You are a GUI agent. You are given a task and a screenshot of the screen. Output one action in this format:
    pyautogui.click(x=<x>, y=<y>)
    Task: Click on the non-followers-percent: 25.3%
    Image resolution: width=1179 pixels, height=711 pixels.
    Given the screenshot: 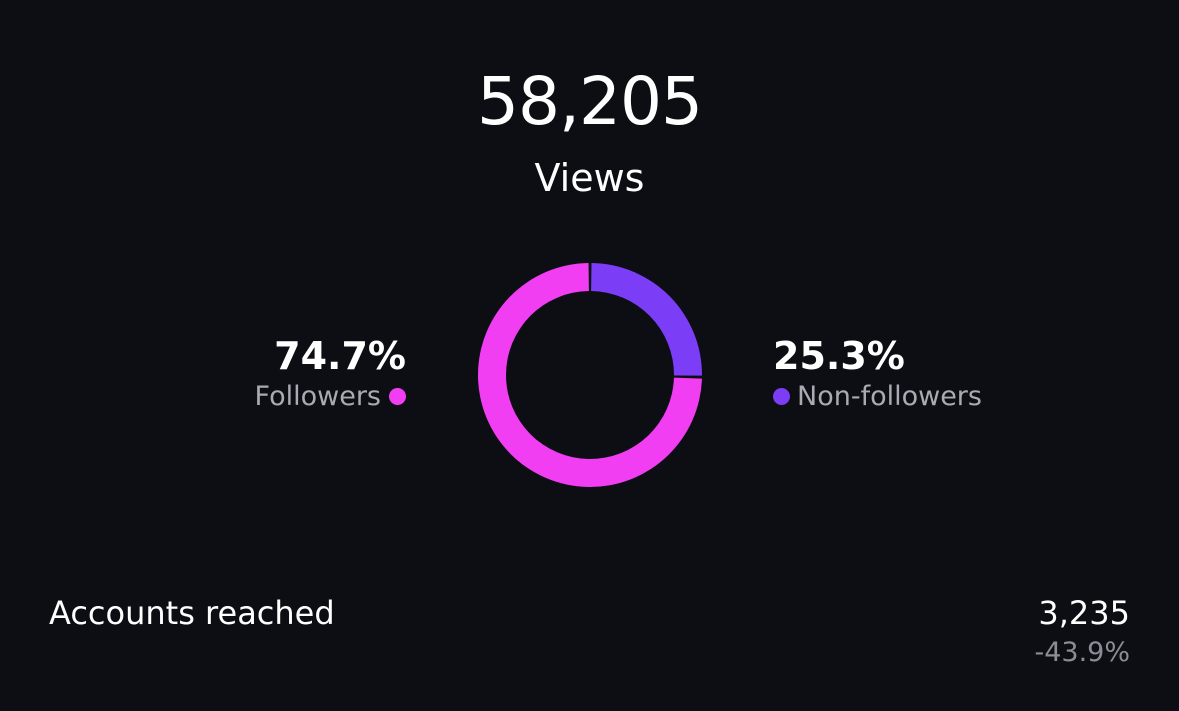 What is the action you would take?
    pyautogui.click(x=839, y=356)
    